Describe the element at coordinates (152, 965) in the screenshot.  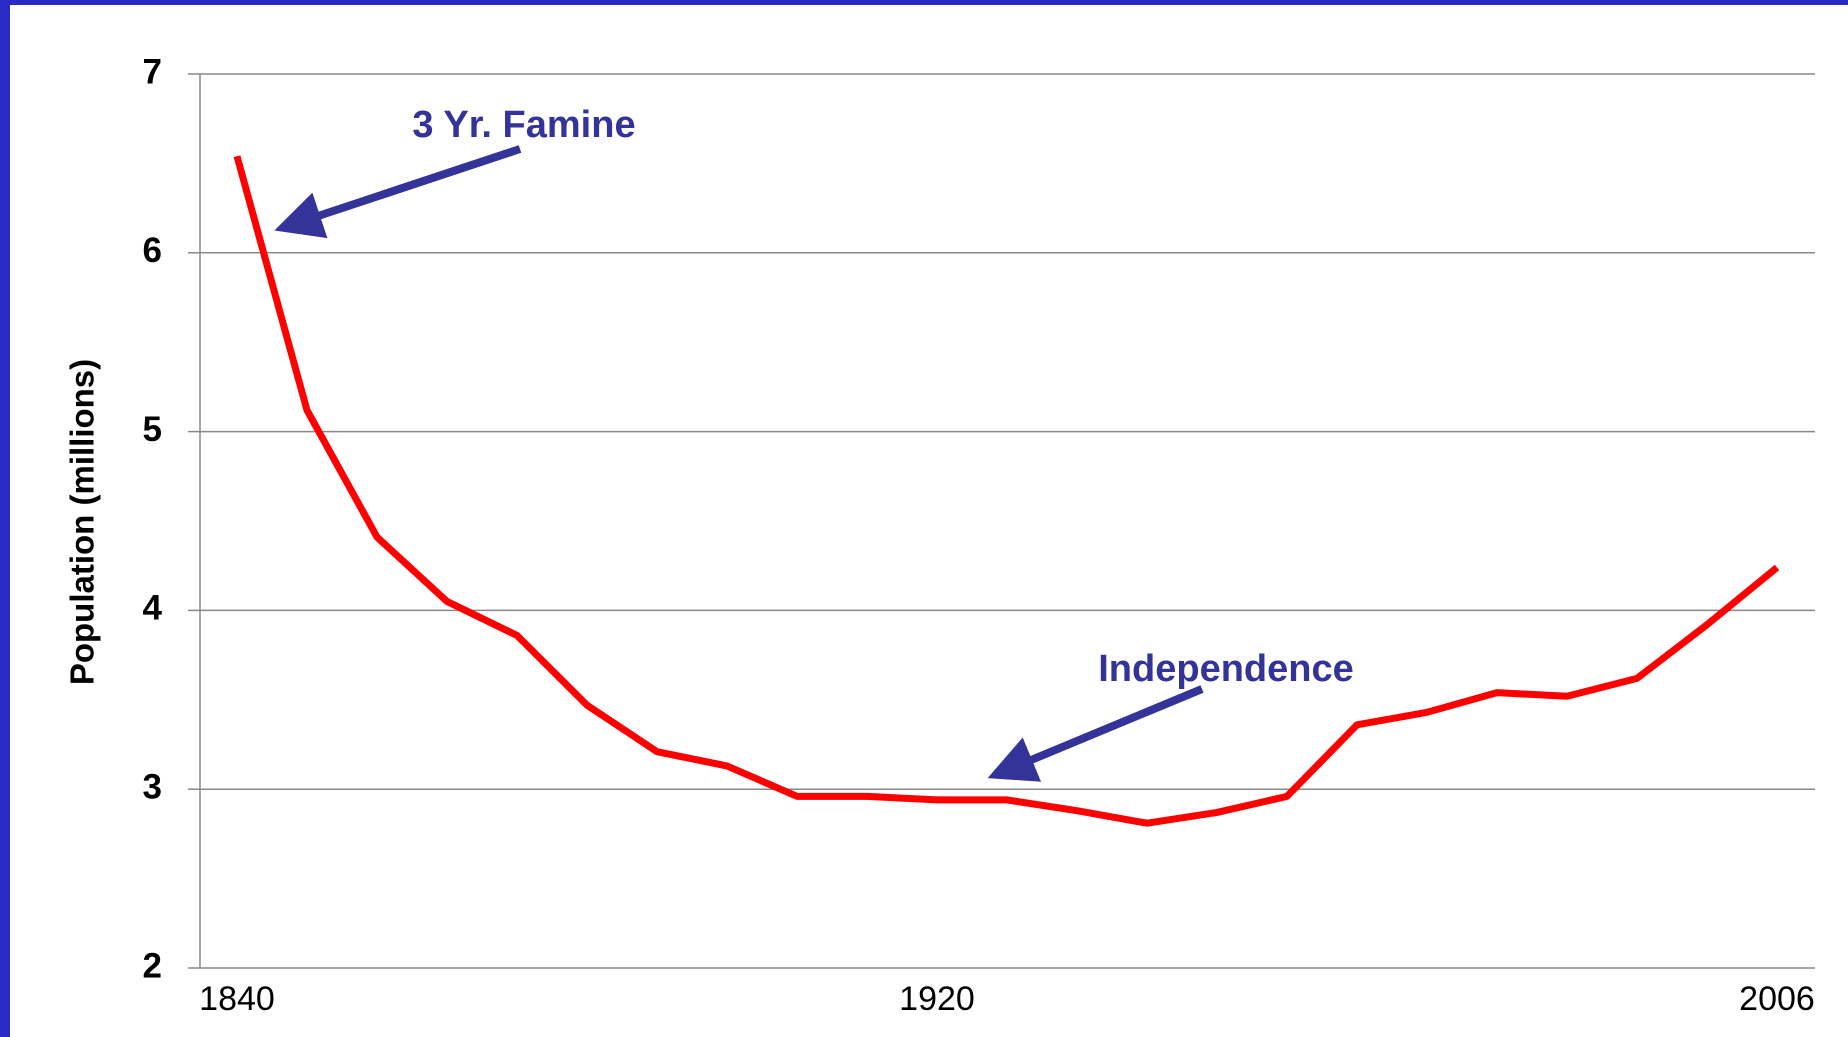
I see `y-tick-label: 2` at that location.